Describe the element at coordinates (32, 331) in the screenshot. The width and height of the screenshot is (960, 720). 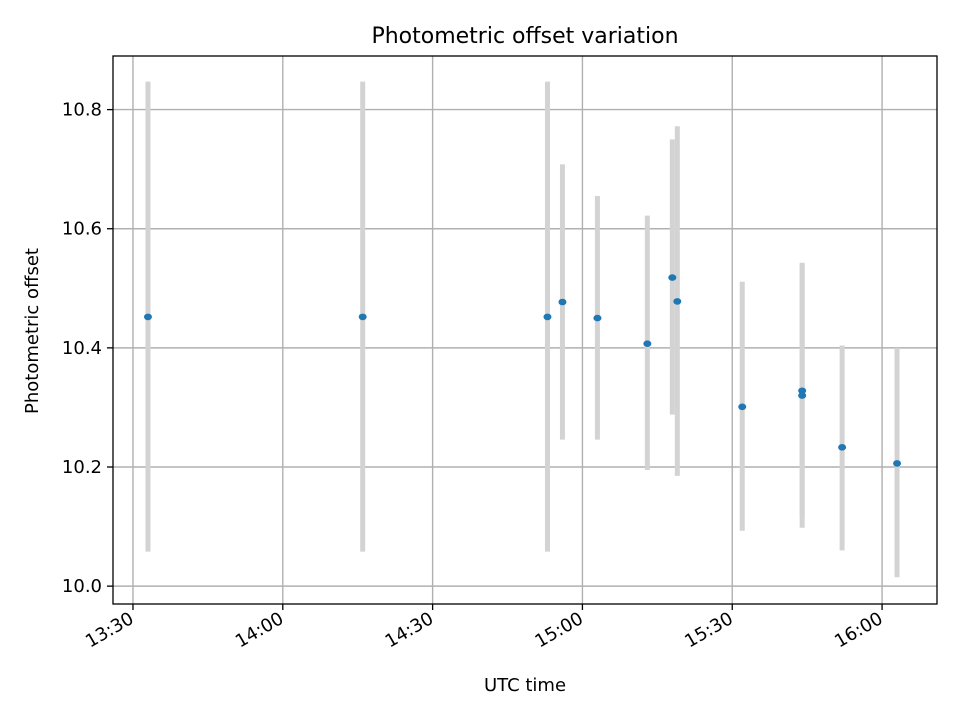
I see `y-axis-title: Photometric offset` at that location.